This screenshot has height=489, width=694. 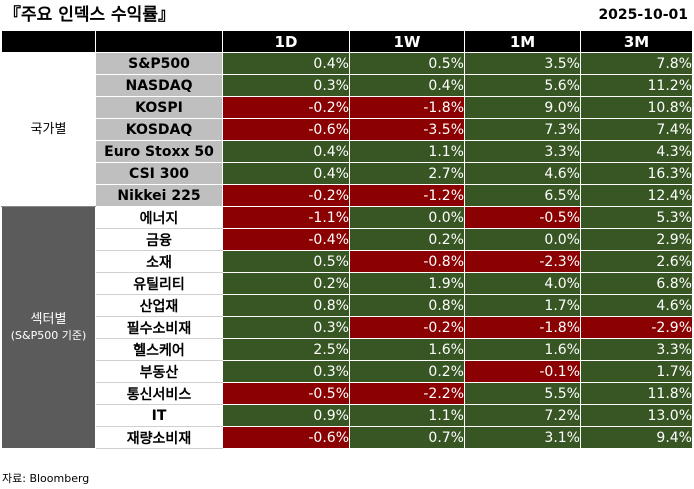 What do you see at coordinates (48, 335) in the screenshot?
I see `group-sublabel: (S&P500 기준)` at bounding box center [48, 335].